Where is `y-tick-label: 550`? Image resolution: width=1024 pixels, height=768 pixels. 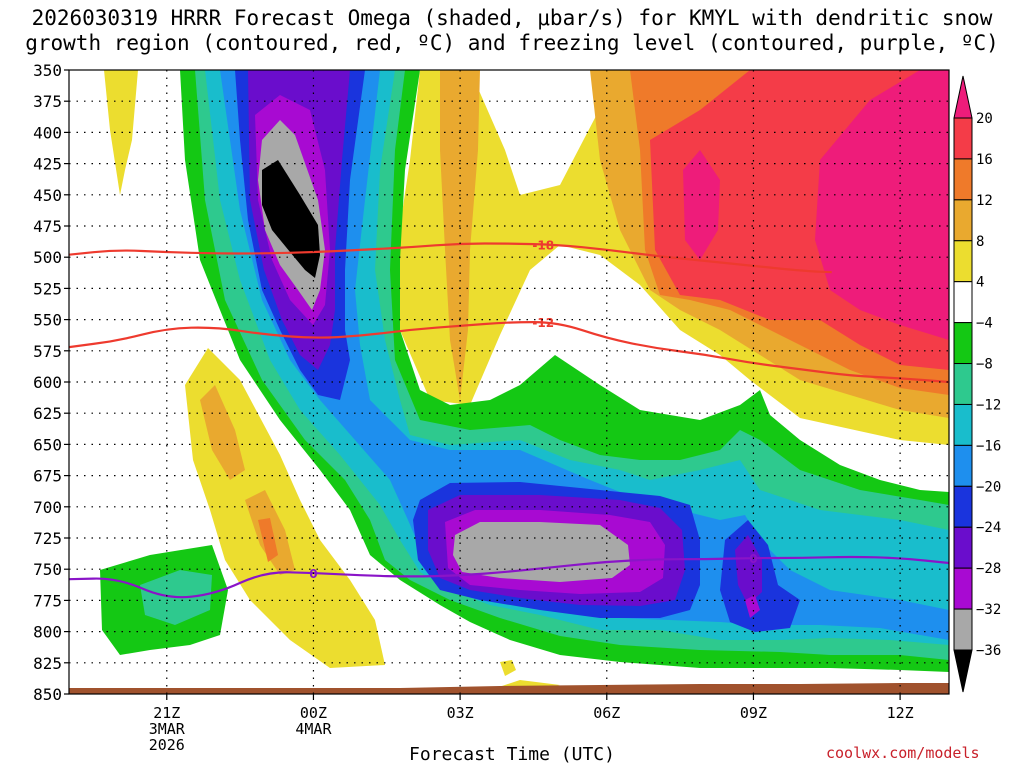
y-tick-label: 550 is located at coordinates (47, 320).